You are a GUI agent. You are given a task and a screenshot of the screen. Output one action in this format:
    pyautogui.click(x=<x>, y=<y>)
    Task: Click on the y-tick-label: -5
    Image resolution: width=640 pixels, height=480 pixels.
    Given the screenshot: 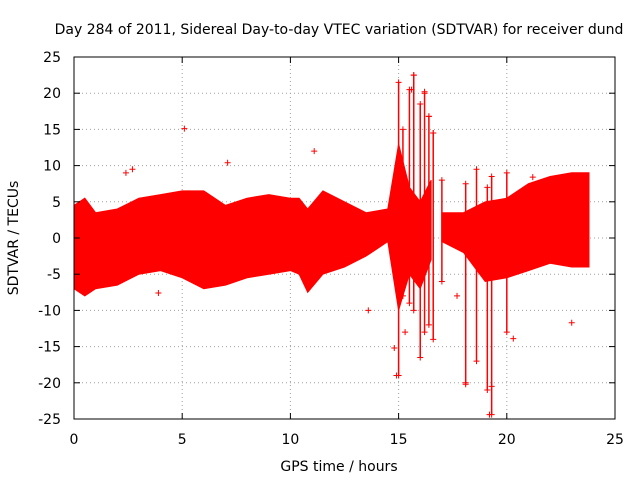 What is the action you would take?
    pyautogui.click(x=54, y=275)
    